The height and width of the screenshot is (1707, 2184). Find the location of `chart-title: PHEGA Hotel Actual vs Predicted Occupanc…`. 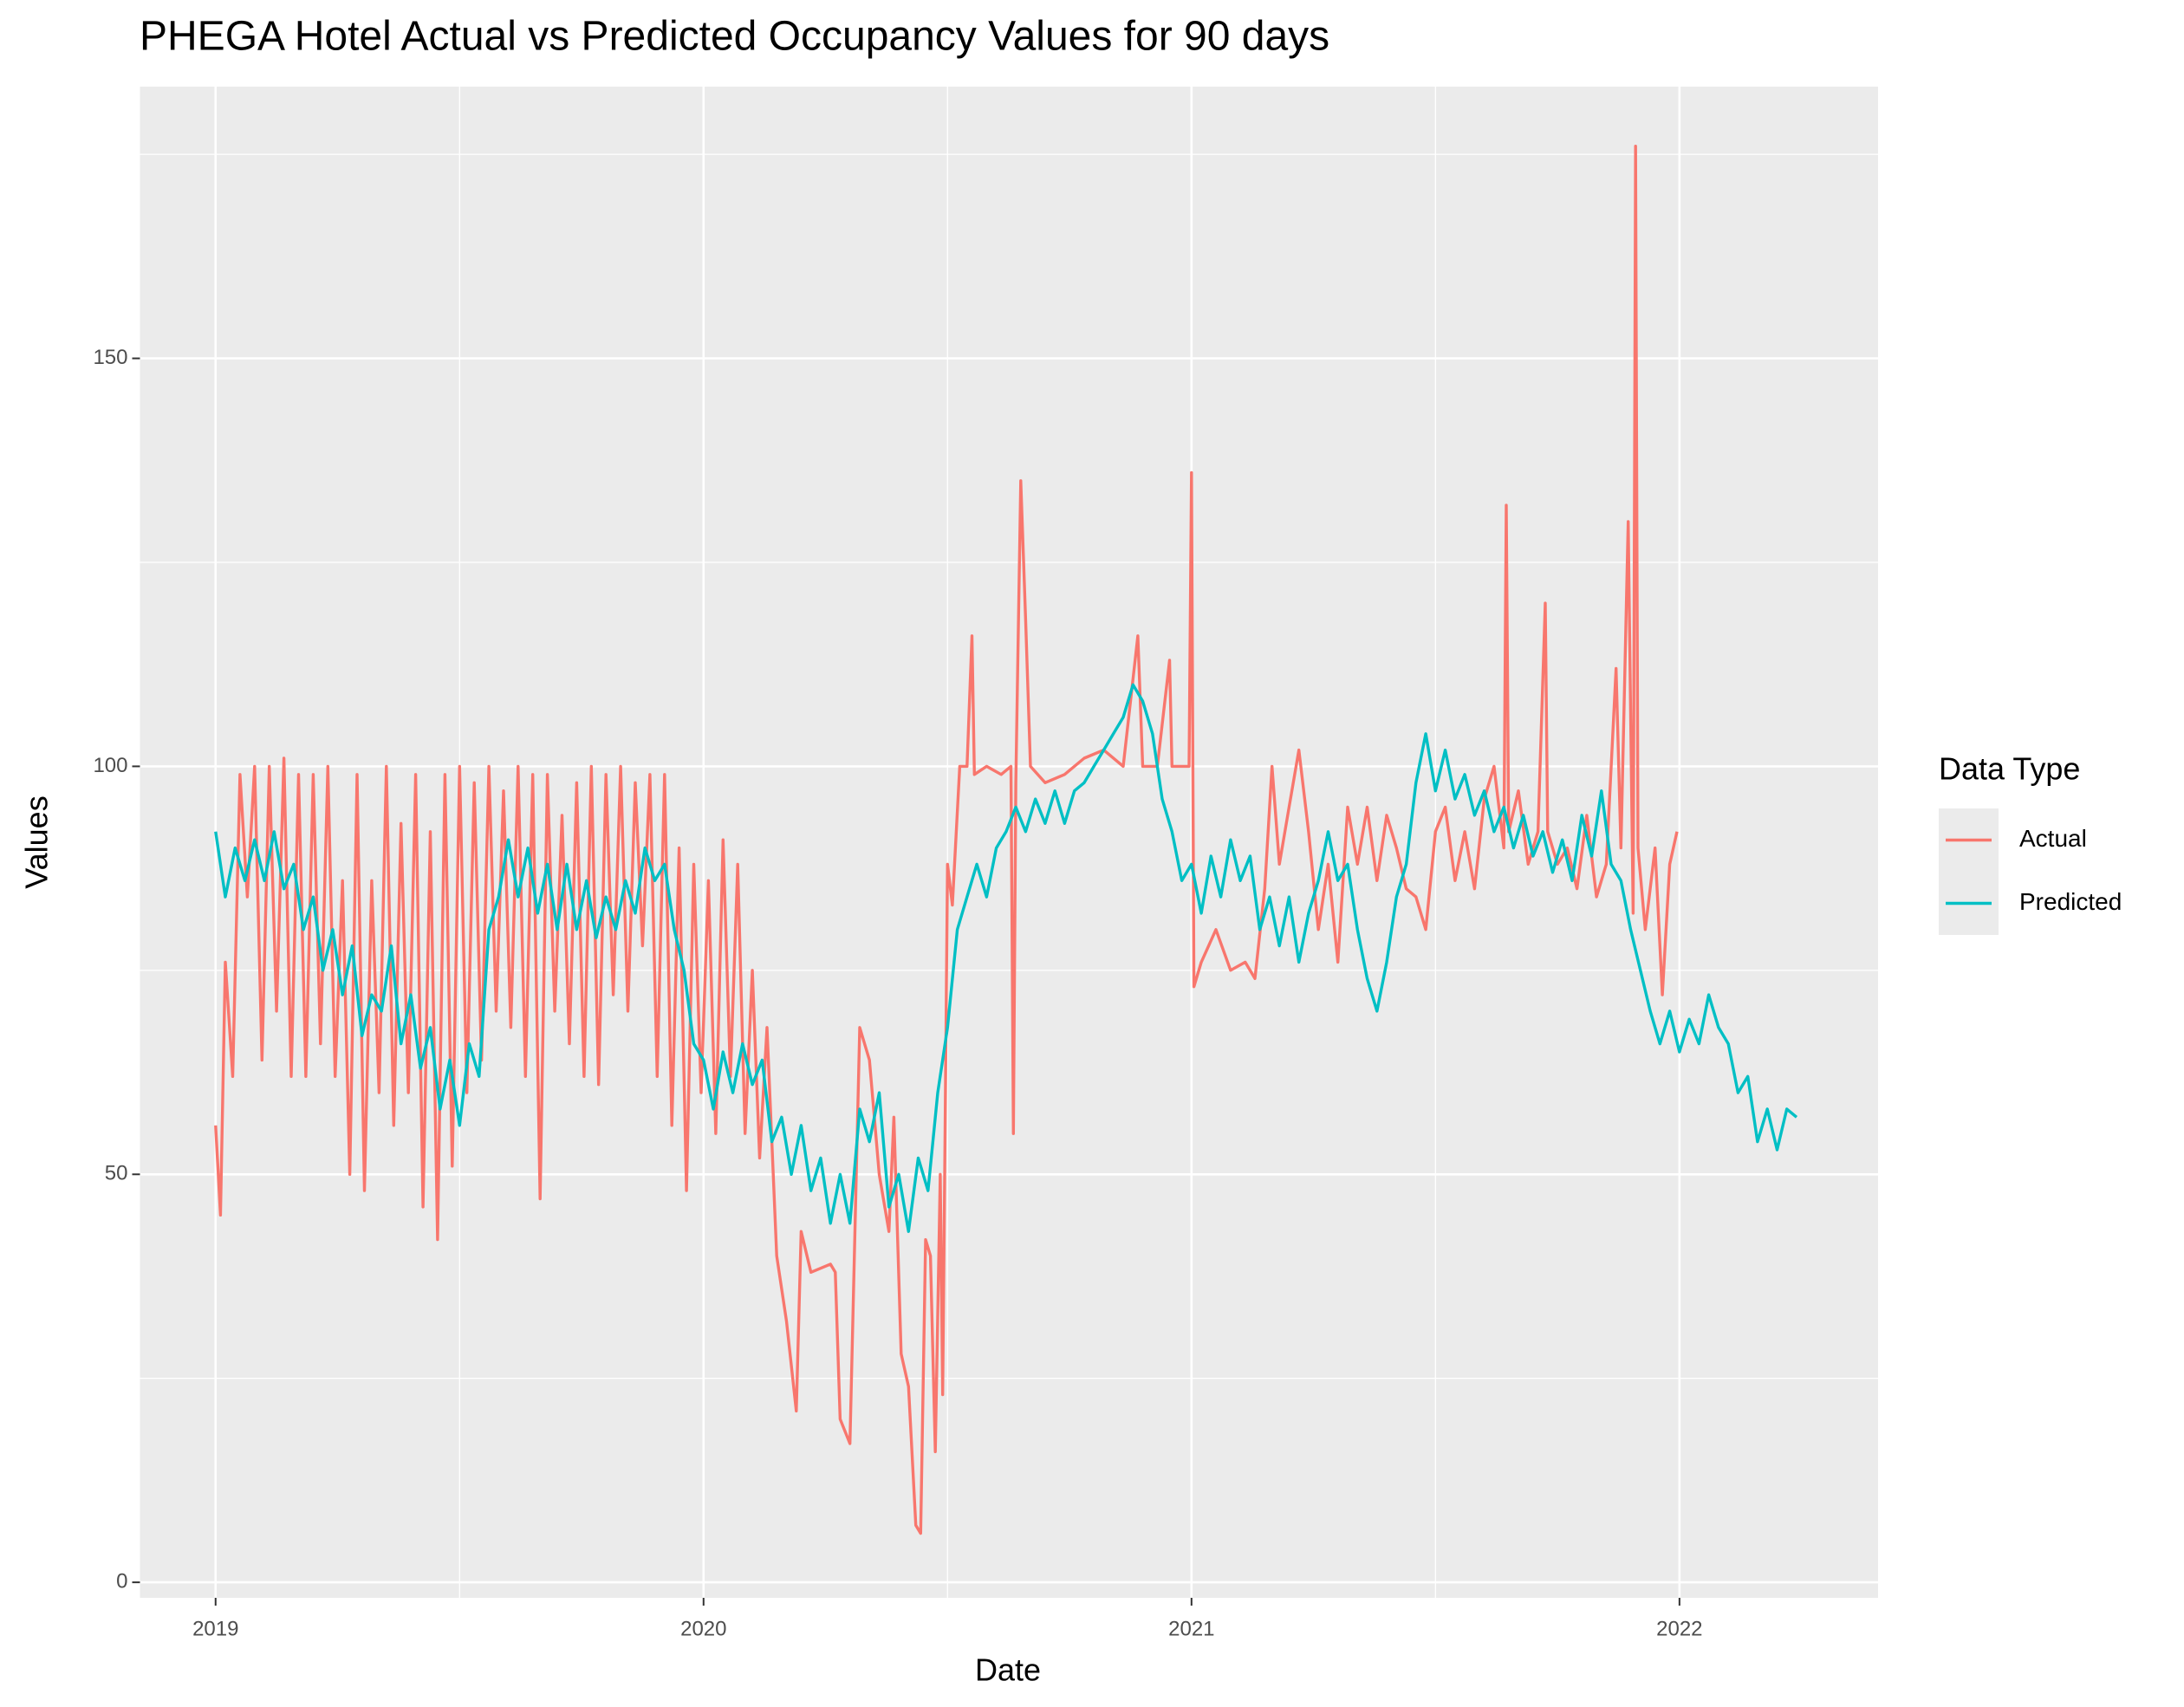

chart-title: PHEGA Hotel Actual vs Predicted Occupanc… is located at coordinates (734, 37).